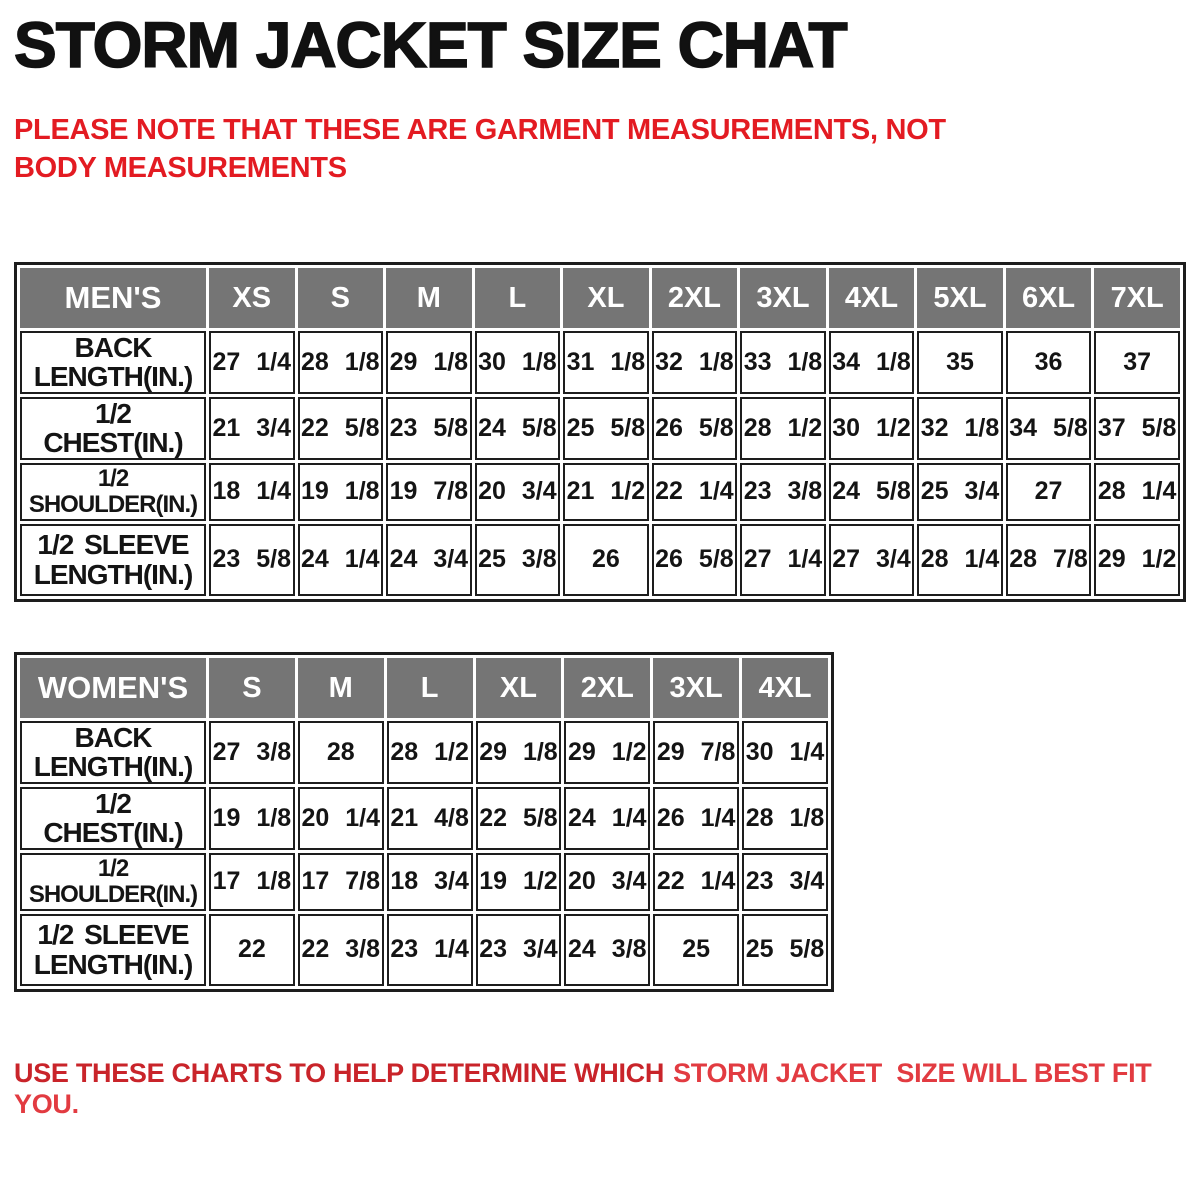 This screenshot has height=1200, width=1200. Describe the element at coordinates (340, 818) in the screenshot. I see `size-value-cell: 20 1/4` at that location.